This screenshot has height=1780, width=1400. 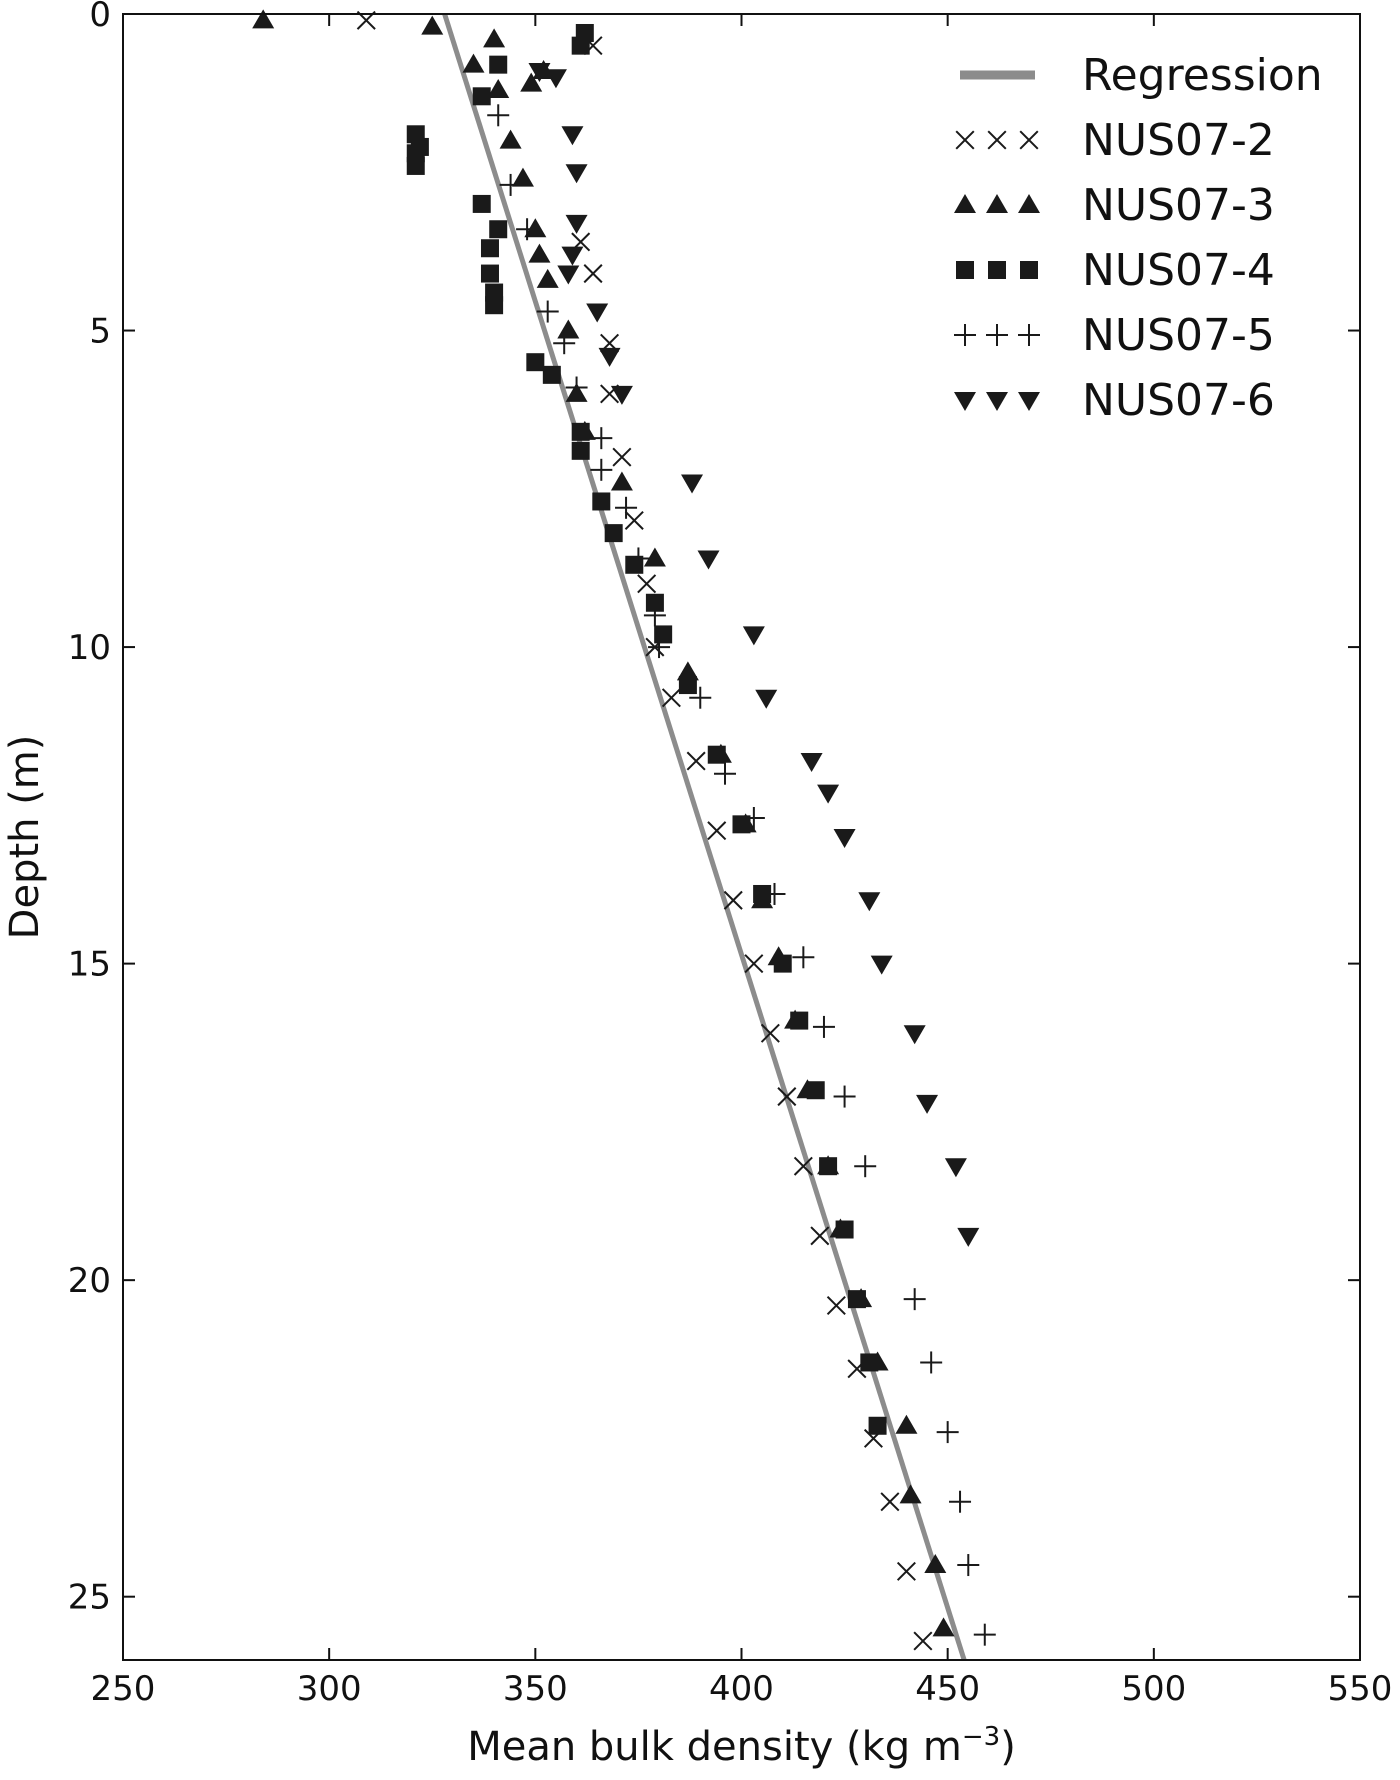 I want to click on legend-entry-nus07-5: NUS07-5, so click(x=1114, y=335).